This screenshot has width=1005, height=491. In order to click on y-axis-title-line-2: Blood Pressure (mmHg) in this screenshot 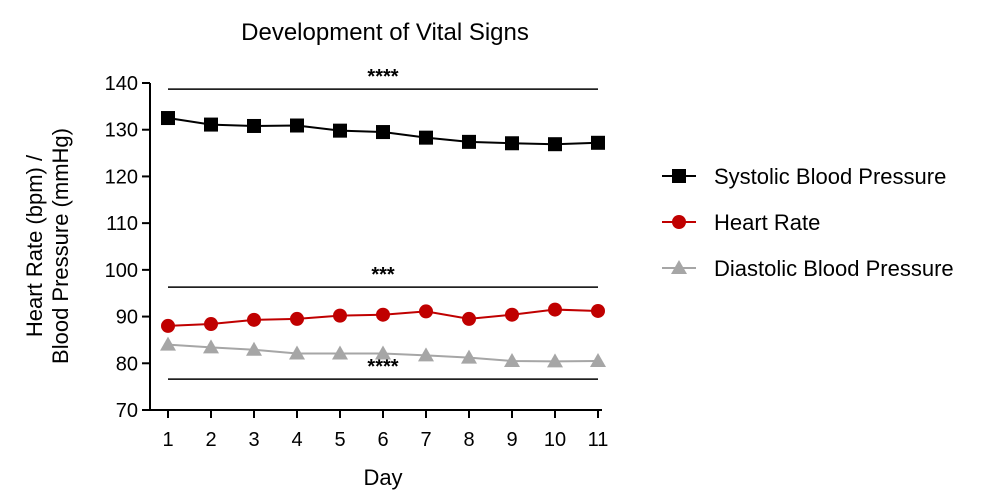, I will do `click(60, 246)`.